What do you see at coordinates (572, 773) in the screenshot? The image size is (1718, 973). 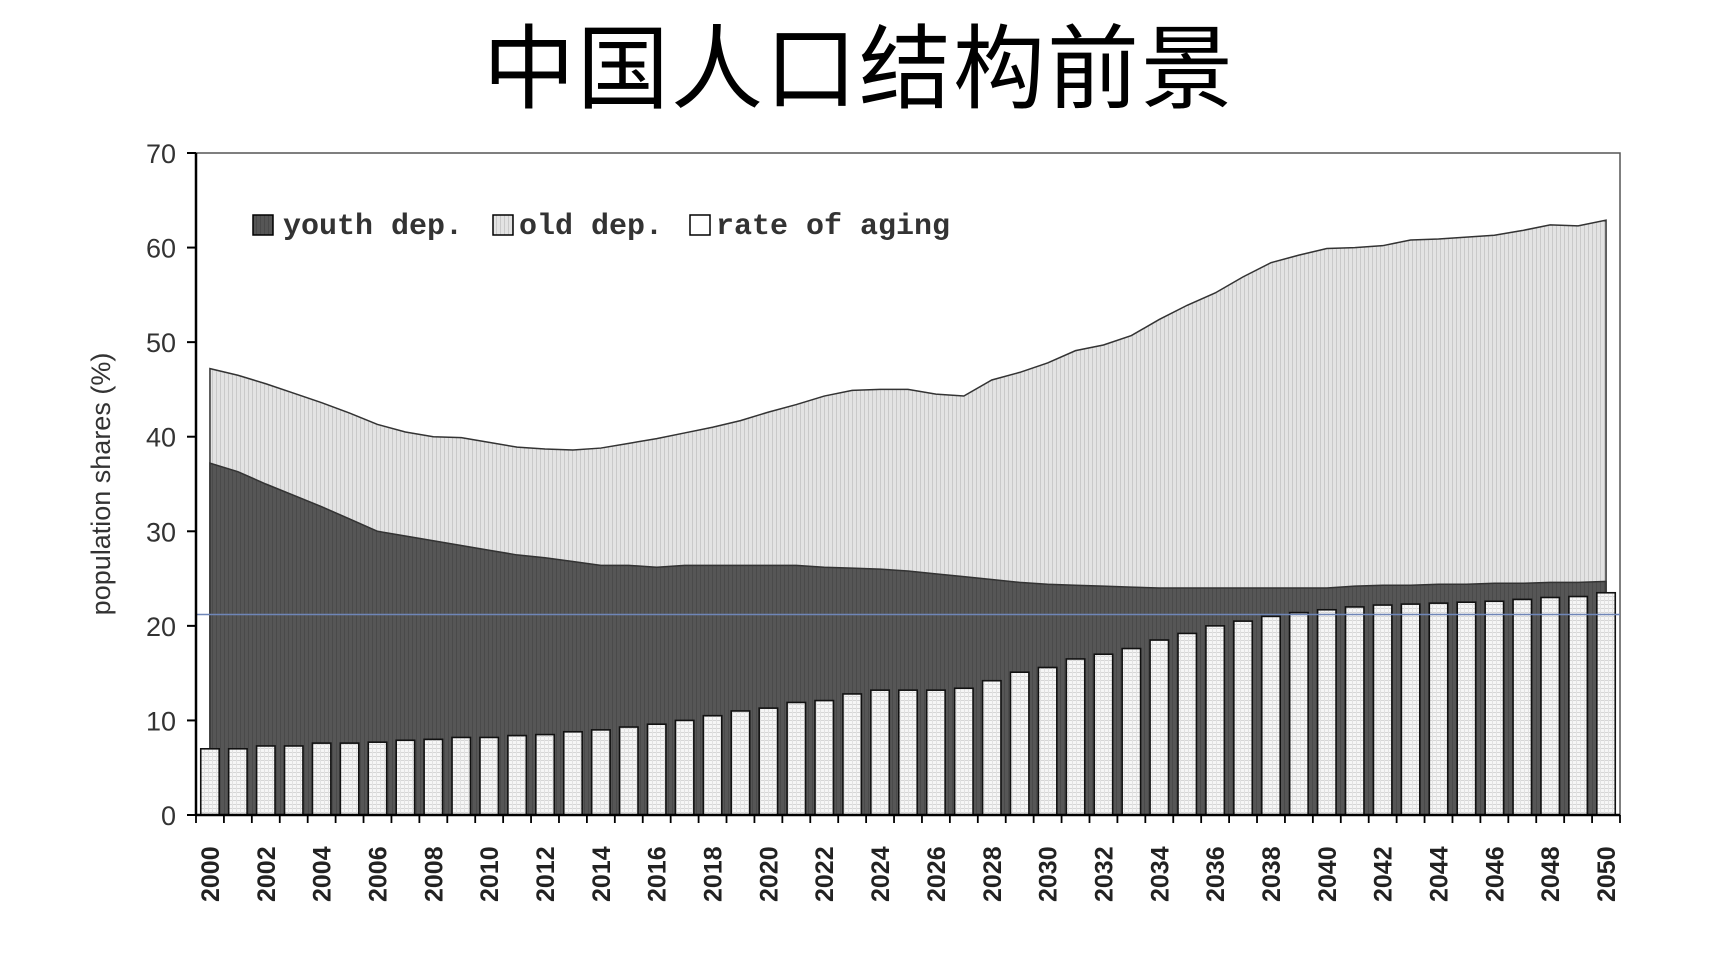 I see `bar-rate-of-aging-2013` at bounding box center [572, 773].